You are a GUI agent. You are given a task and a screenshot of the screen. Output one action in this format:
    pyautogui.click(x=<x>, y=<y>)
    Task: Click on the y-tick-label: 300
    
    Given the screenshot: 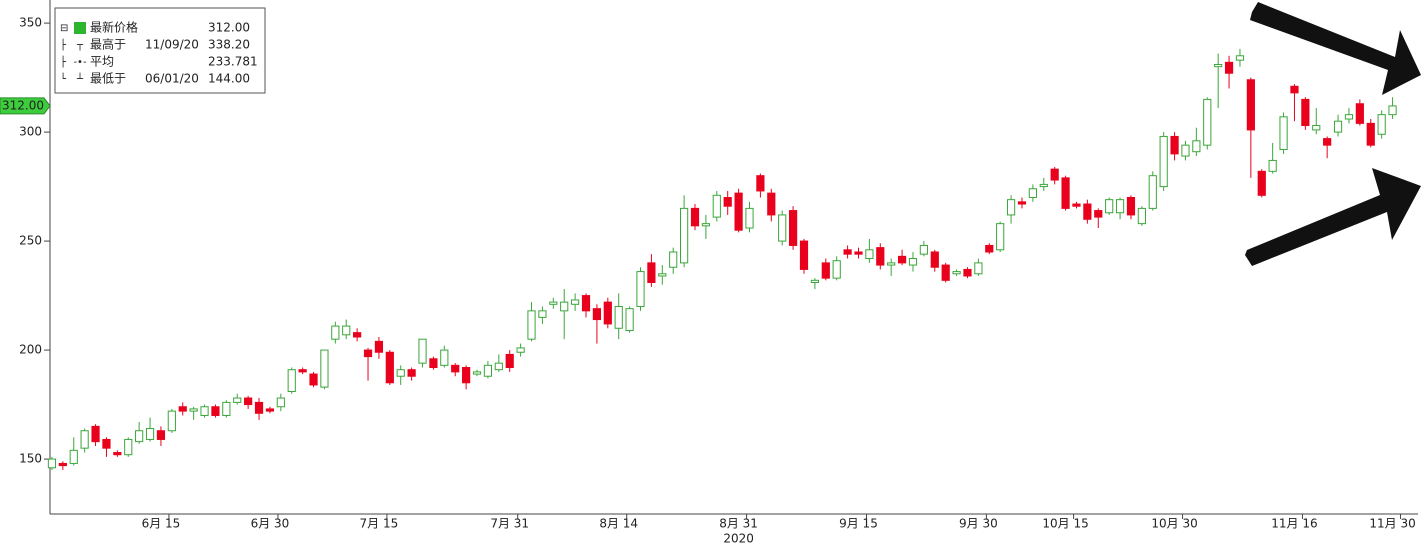 What is the action you would take?
    pyautogui.click(x=30, y=132)
    